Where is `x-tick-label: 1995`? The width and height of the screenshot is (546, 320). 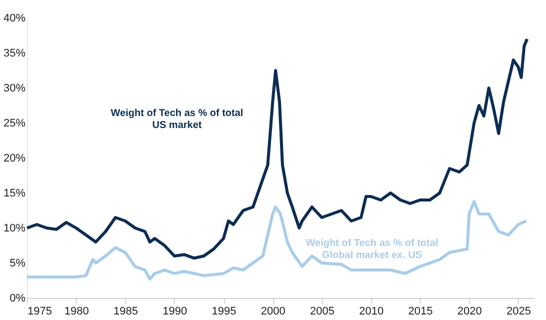
x-tick-label: 1995 is located at coordinates (224, 312).